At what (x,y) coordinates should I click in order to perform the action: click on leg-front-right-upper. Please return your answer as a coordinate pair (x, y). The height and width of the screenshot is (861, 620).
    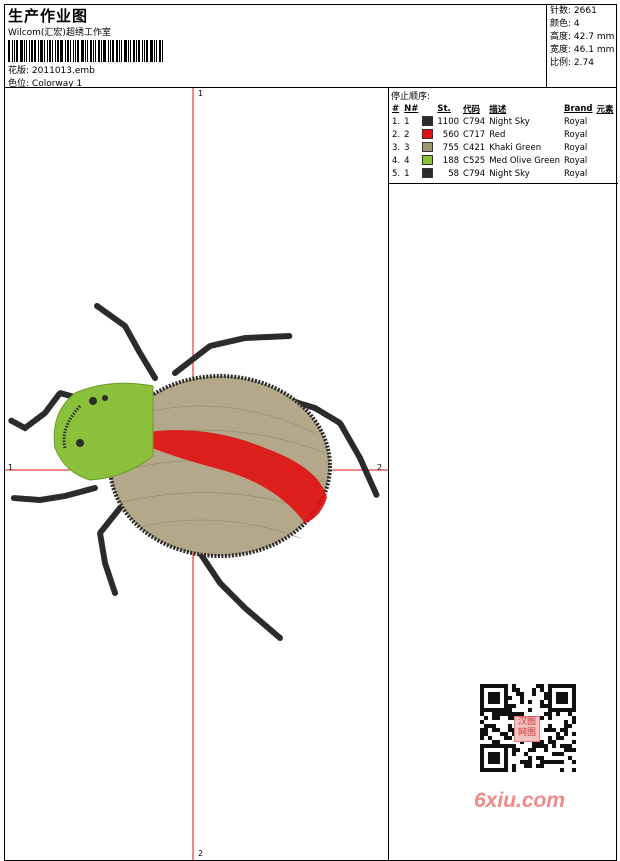
    Looking at the image, I should click on (232, 354).